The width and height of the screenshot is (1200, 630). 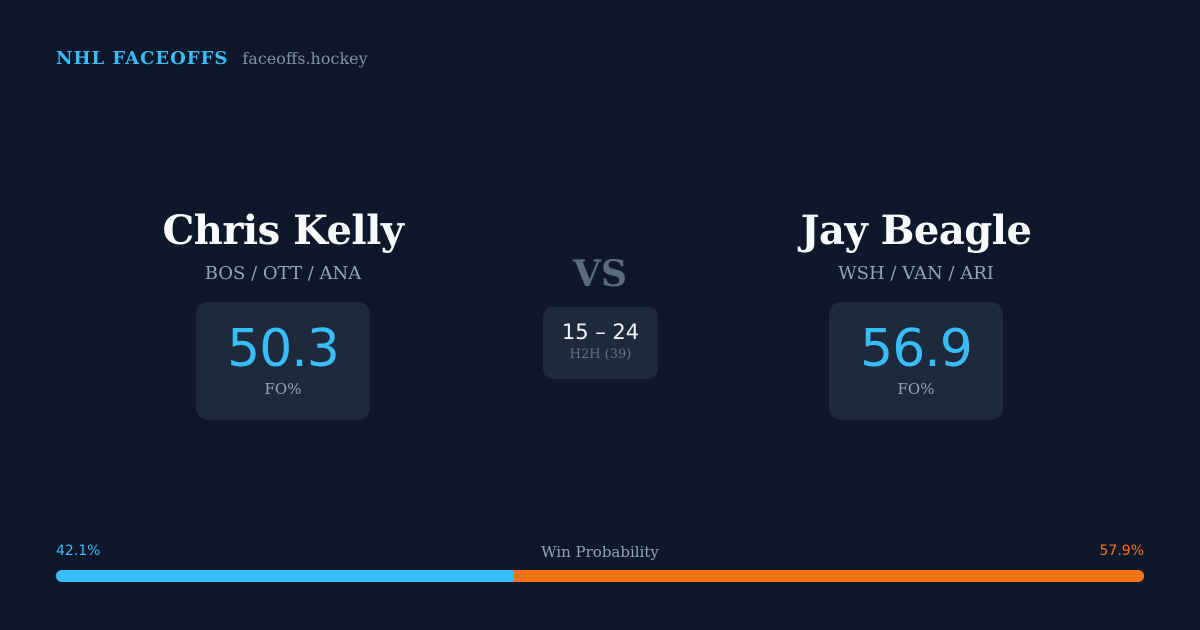 I want to click on player-left: Chris Kelly BOS / OTT / ANA 50.3 FO%, so click(x=283, y=313).